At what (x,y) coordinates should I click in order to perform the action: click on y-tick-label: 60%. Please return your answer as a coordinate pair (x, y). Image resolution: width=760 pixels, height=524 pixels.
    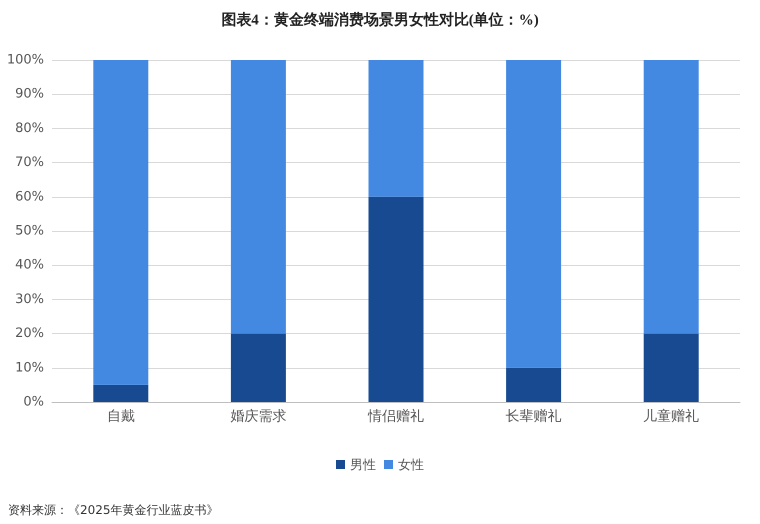
    Looking at the image, I should click on (29, 196).